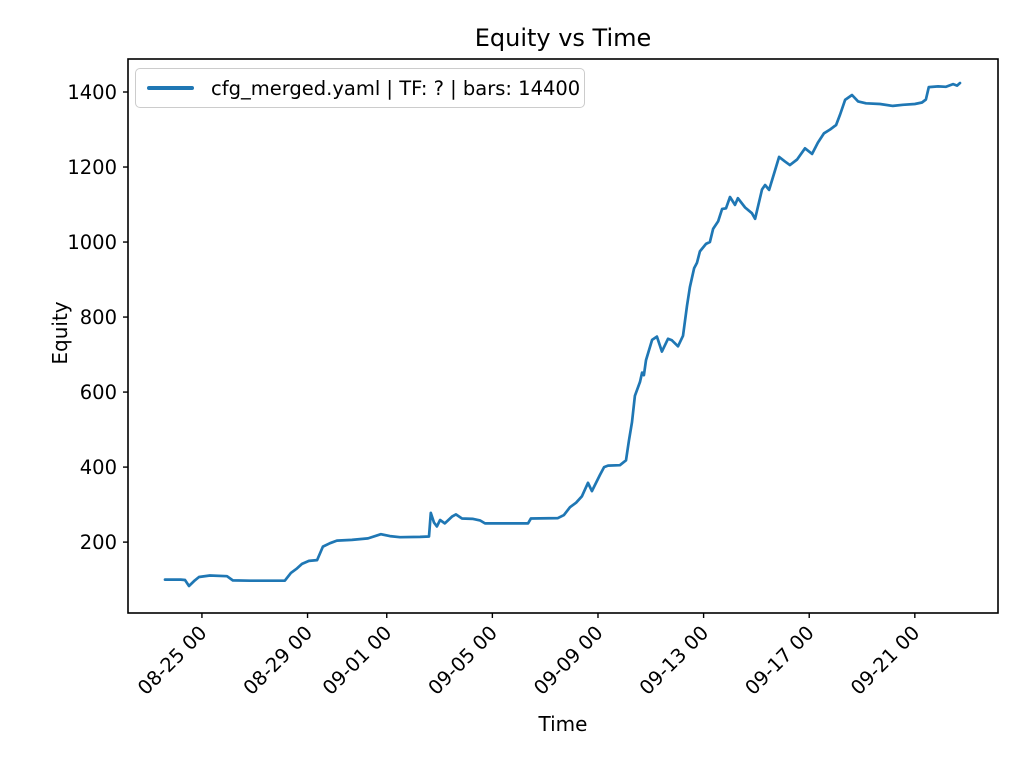 Image resolution: width=1024 pixels, height=768 pixels. Describe the element at coordinates (98, 467) in the screenshot. I see `y-tick-label: 400` at that location.